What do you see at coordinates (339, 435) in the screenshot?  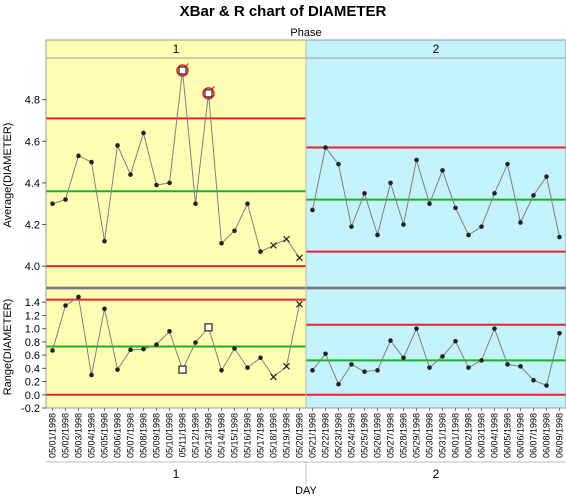 I see `x-tick-label: 05/23/1998` at bounding box center [339, 435].